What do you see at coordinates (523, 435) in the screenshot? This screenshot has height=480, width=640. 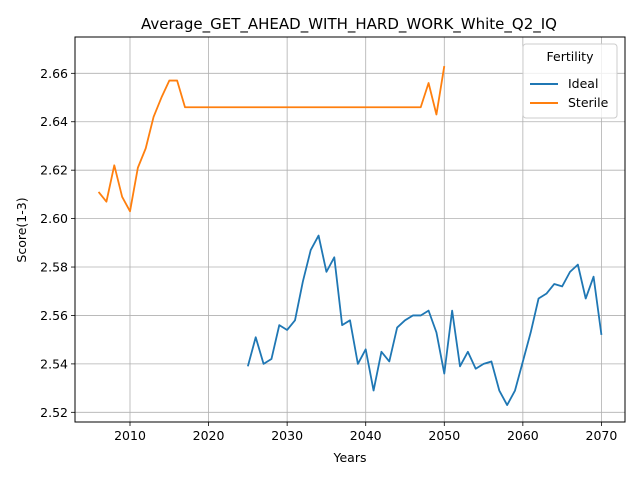 I see `x-tick-label: 2060` at bounding box center [523, 435].